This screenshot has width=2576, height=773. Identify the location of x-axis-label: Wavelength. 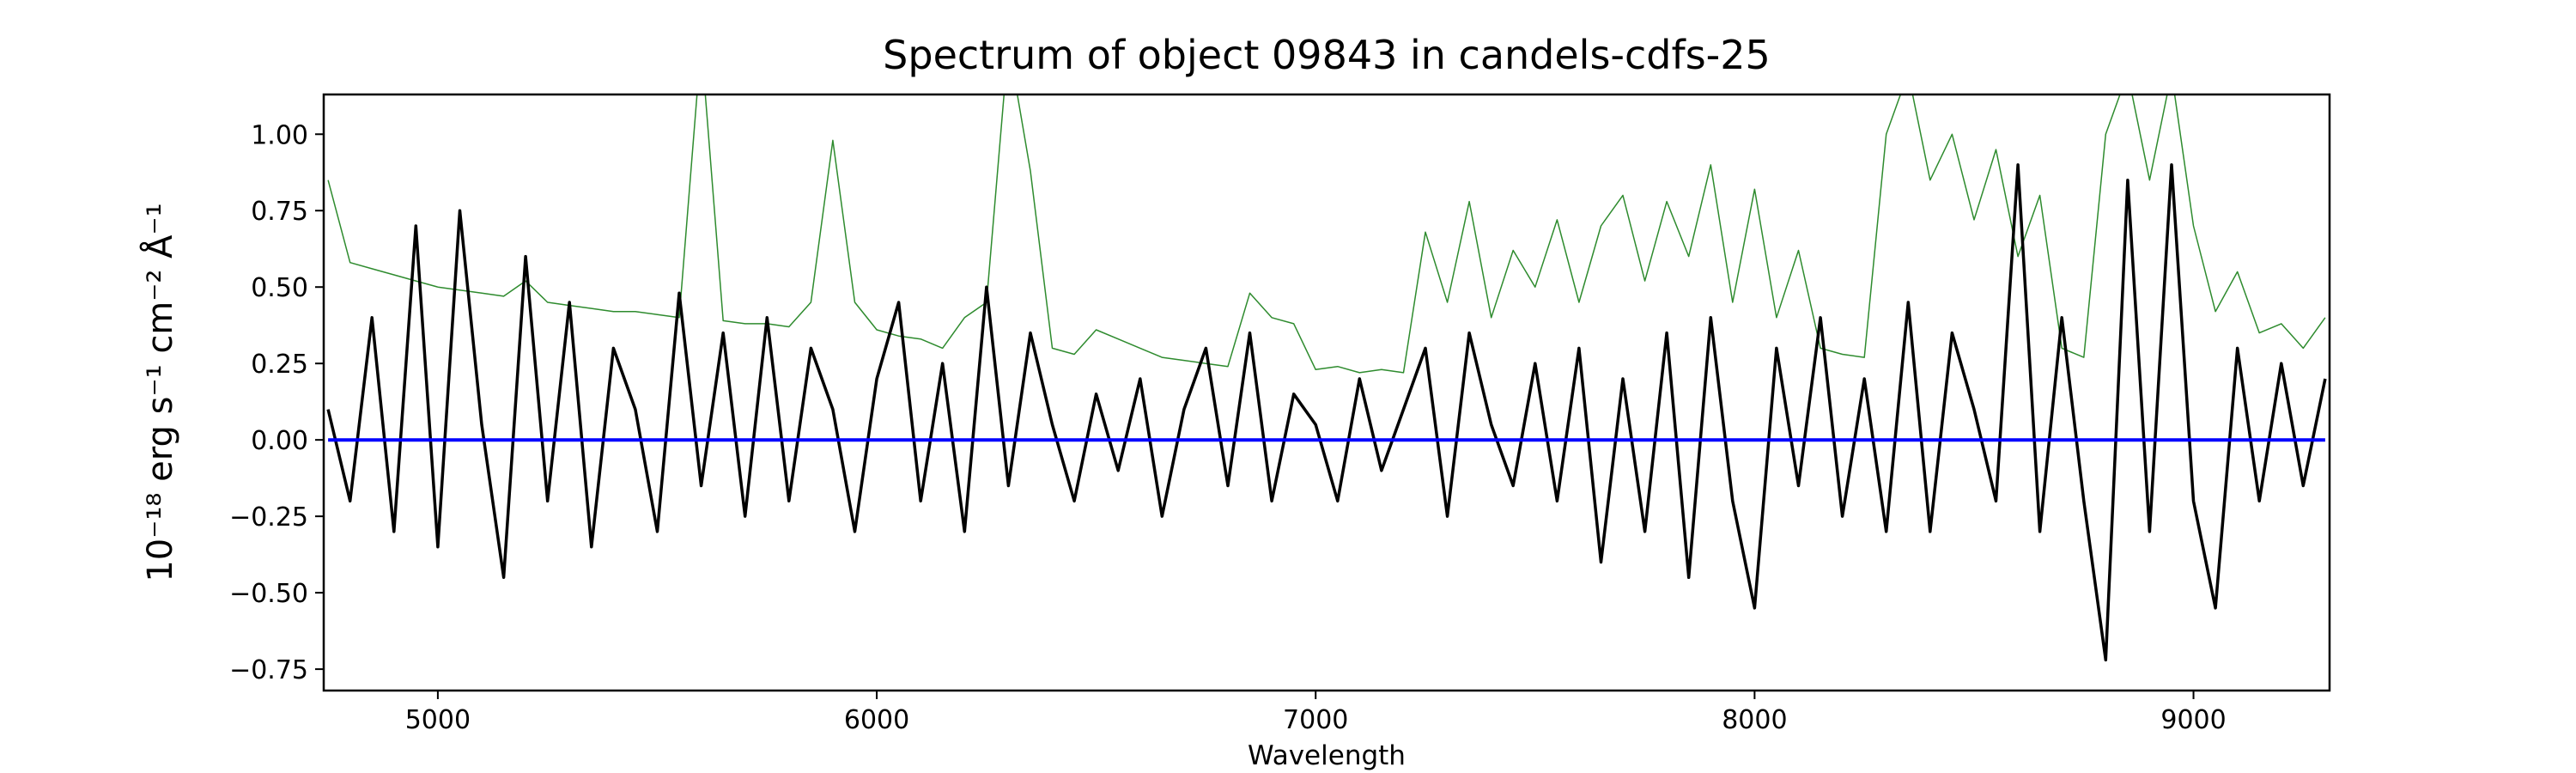
(1327, 755).